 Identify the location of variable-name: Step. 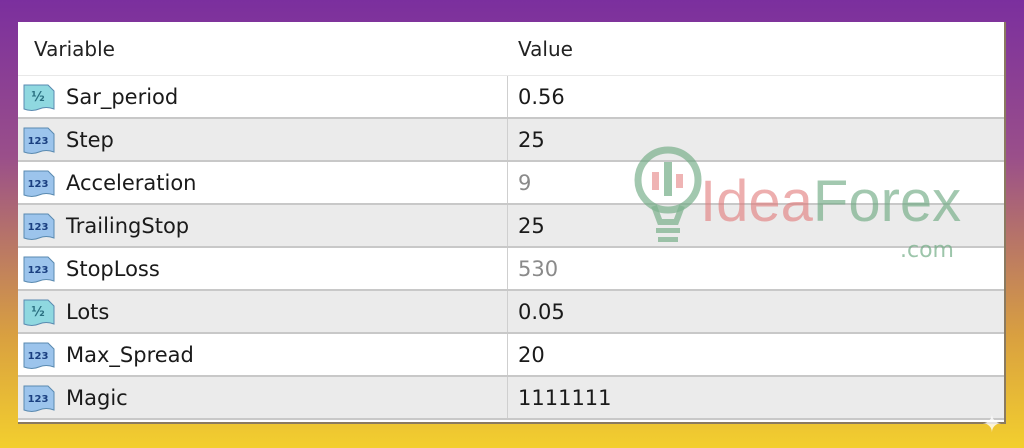
(90, 139).